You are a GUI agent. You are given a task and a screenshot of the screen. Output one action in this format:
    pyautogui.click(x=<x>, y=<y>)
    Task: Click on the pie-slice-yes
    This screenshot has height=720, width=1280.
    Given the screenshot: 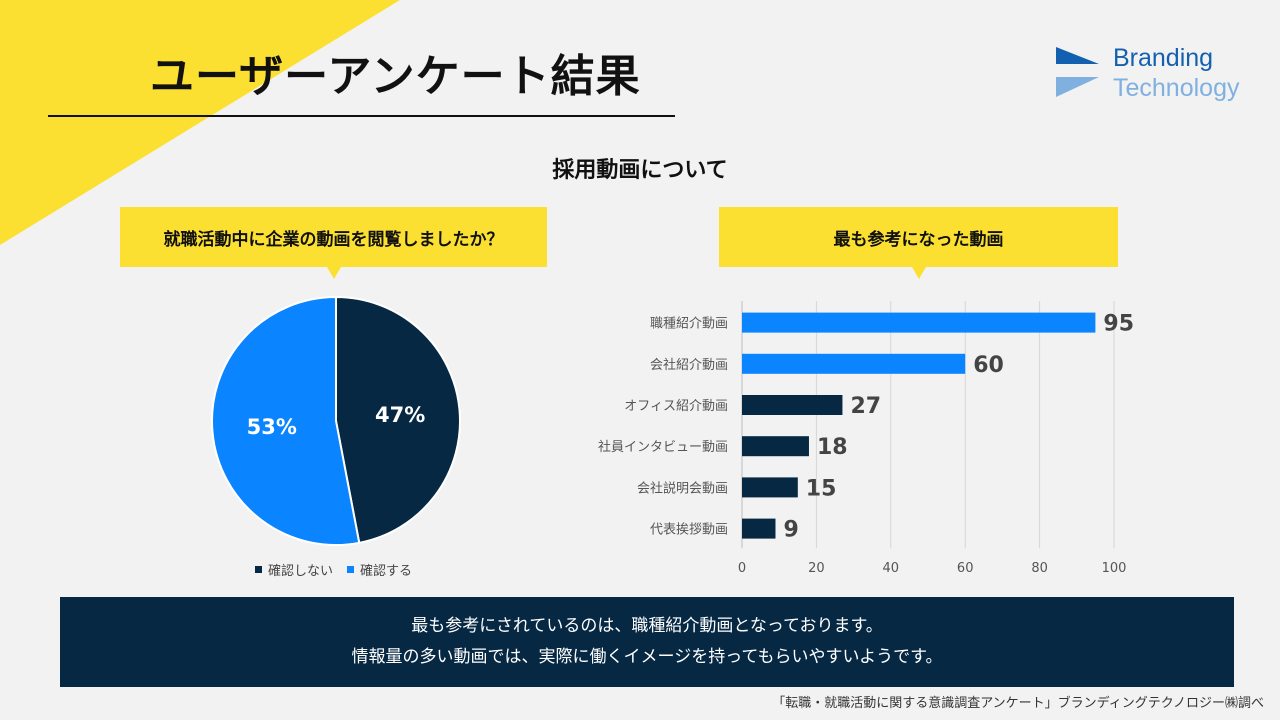 What is the action you would take?
    pyautogui.click(x=286, y=420)
    